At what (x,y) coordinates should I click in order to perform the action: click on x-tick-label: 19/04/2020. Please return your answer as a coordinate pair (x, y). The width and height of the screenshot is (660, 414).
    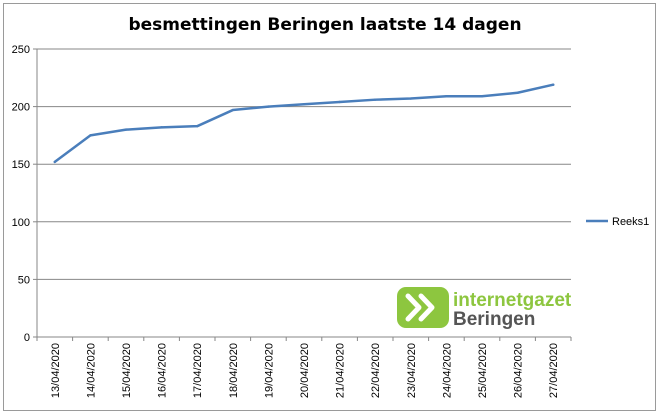
    Looking at the image, I should click on (269, 370).